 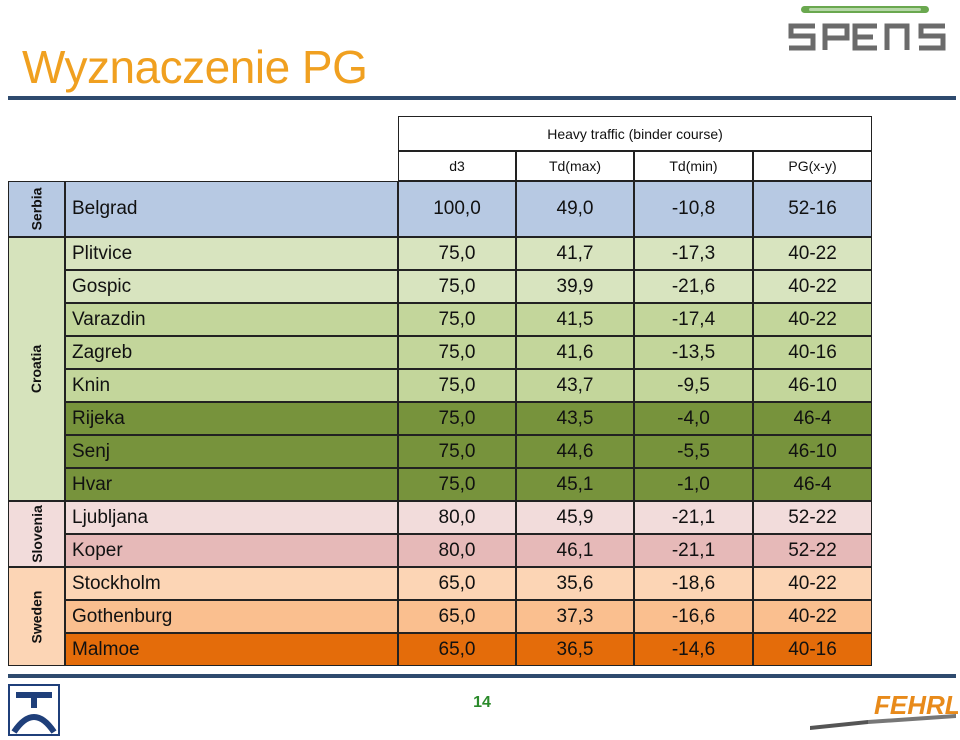 I want to click on page-title: Wyznaczenie PG, so click(x=195, y=67).